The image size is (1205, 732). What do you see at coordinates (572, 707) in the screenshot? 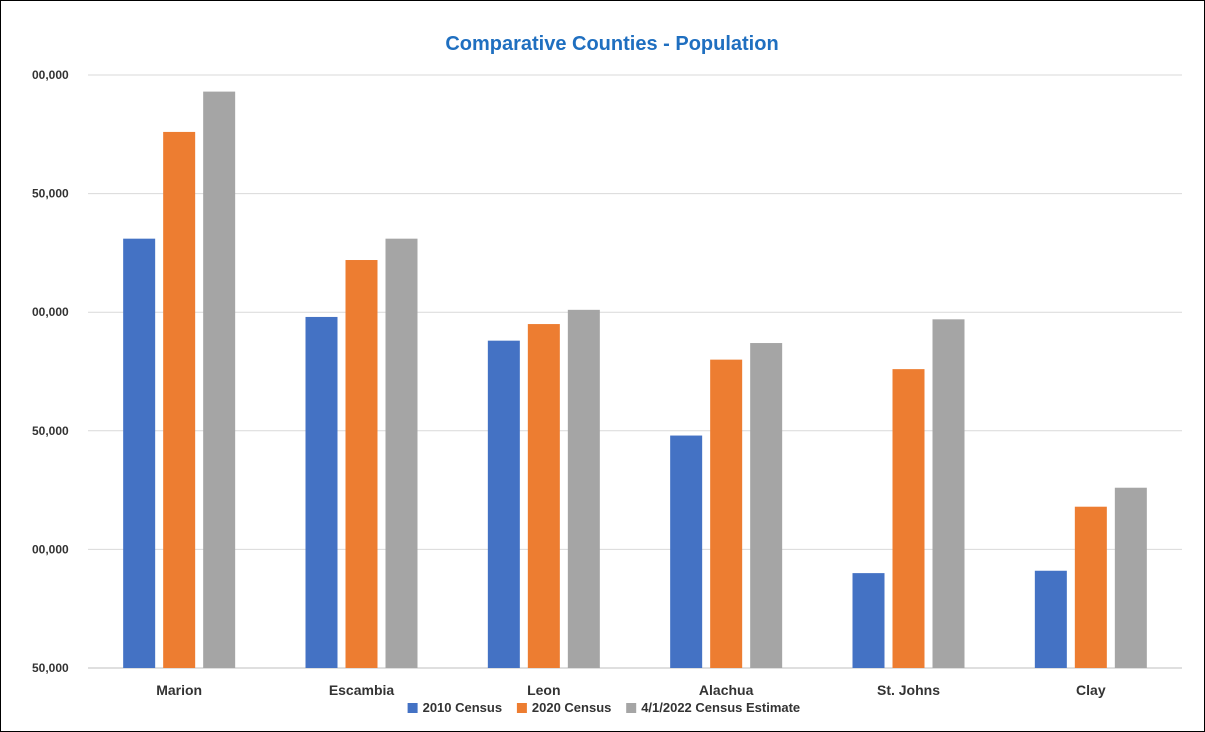
I see `legend-label: 2020 Census` at bounding box center [572, 707].